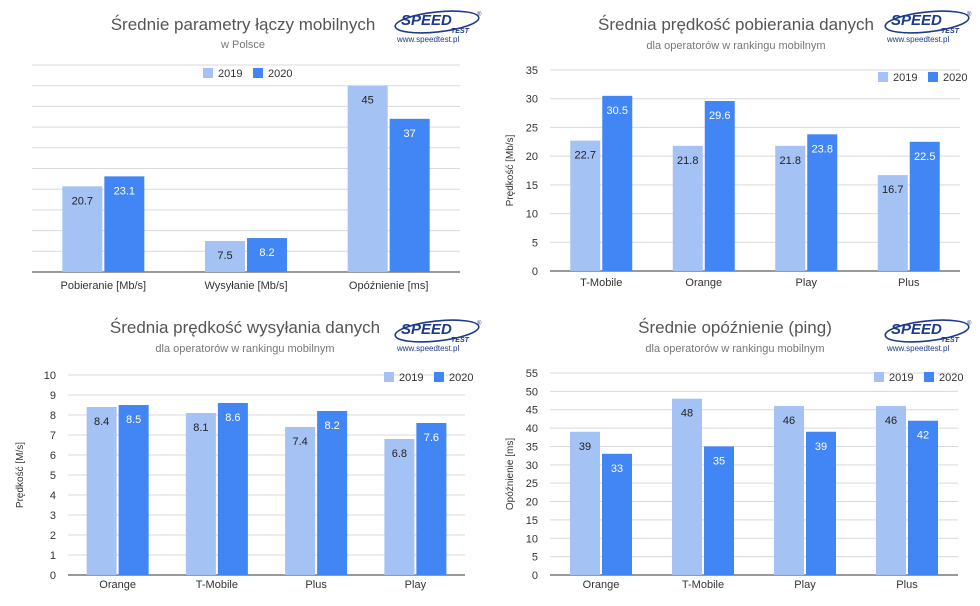 This screenshot has height=606, width=980. Describe the element at coordinates (532, 429) in the screenshot. I see `y-tick-label: 40` at that location.